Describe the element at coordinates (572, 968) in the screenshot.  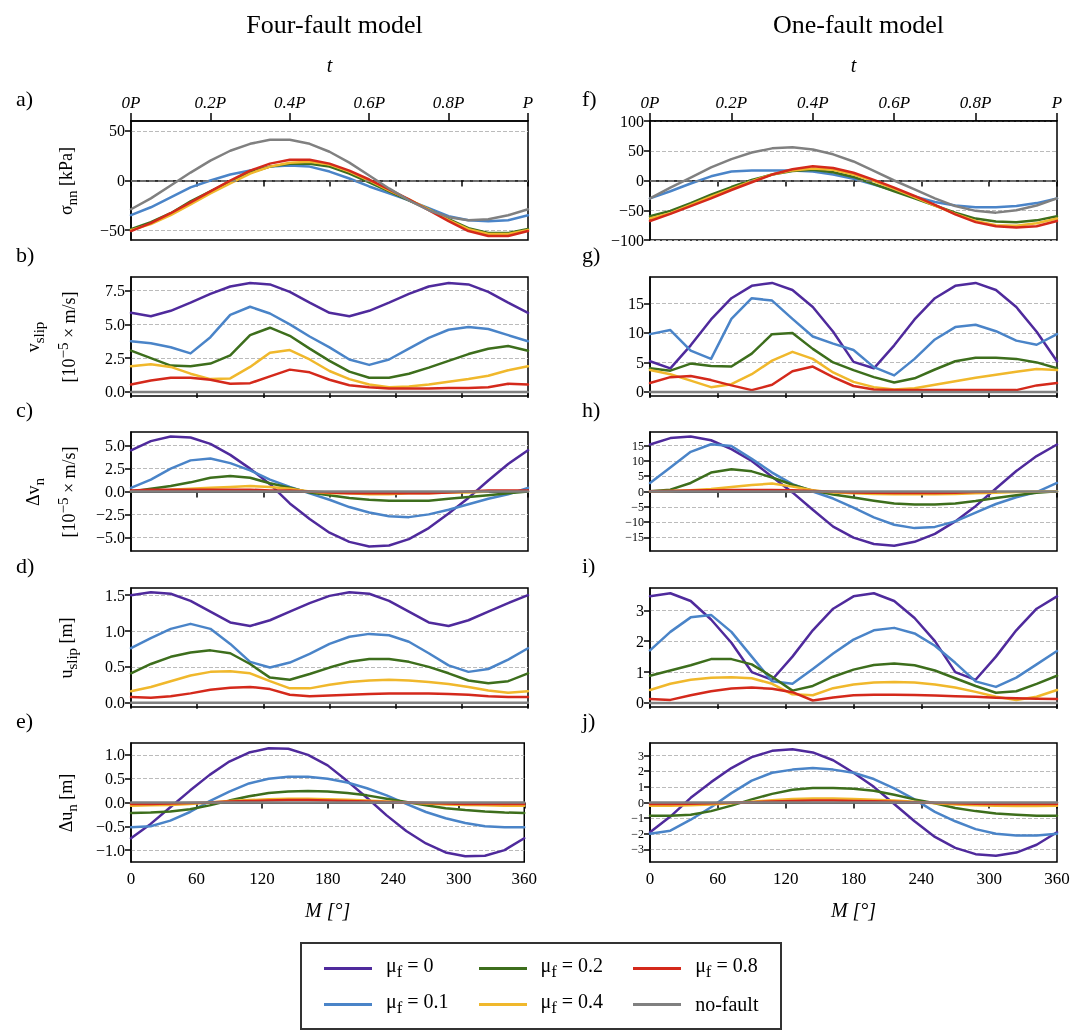
I see `legend-label: μ$_{f}$ = 0.2` at that location.